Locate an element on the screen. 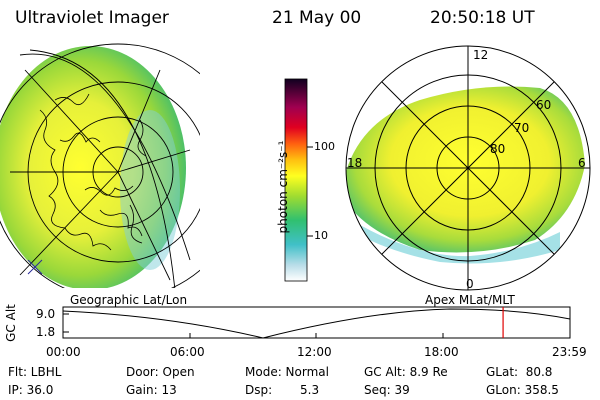 Image resolution: width=600 pixels, height=400 pixels. timeline-ylabel: GC Alt is located at coordinates (10, 323).